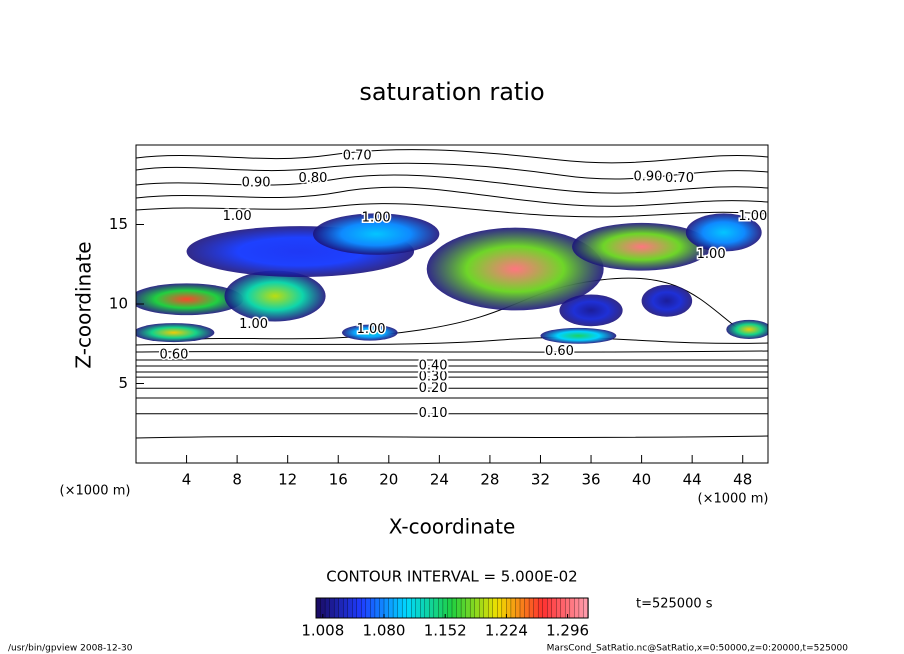 This screenshot has height=654, width=904. Describe the element at coordinates (95, 491) in the screenshot. I see `y-unit: (×1000 m)` at that location.